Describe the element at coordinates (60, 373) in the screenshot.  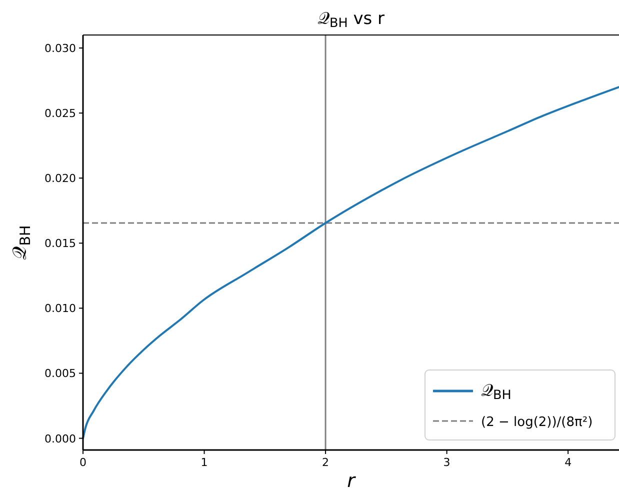
I see `y-tick-label: 0.005` at that location.